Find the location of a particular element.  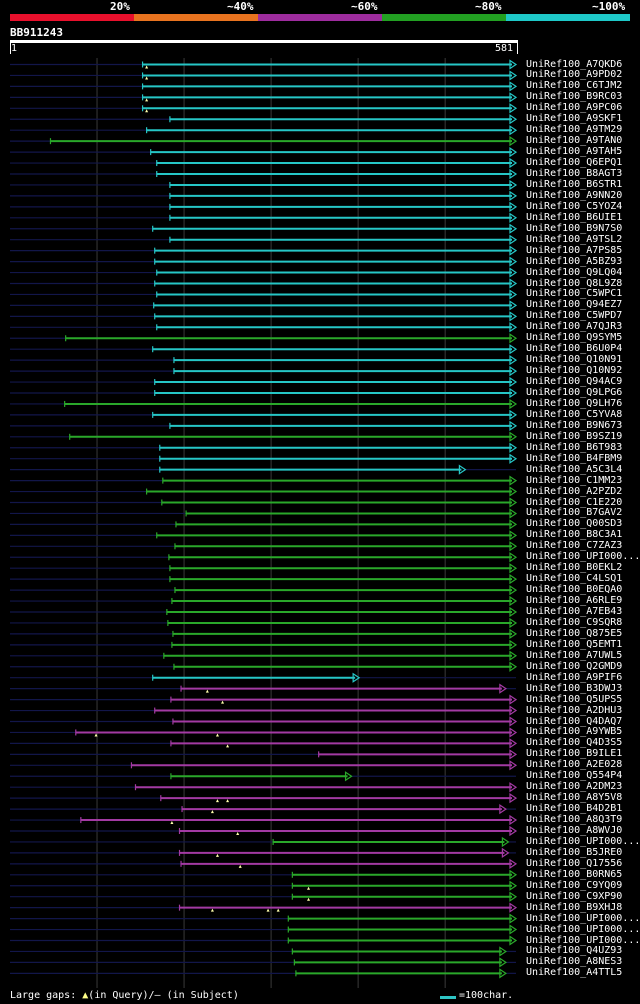

hit-label: UniRef100_B0EQA0 is located at coordinates (574, 590).